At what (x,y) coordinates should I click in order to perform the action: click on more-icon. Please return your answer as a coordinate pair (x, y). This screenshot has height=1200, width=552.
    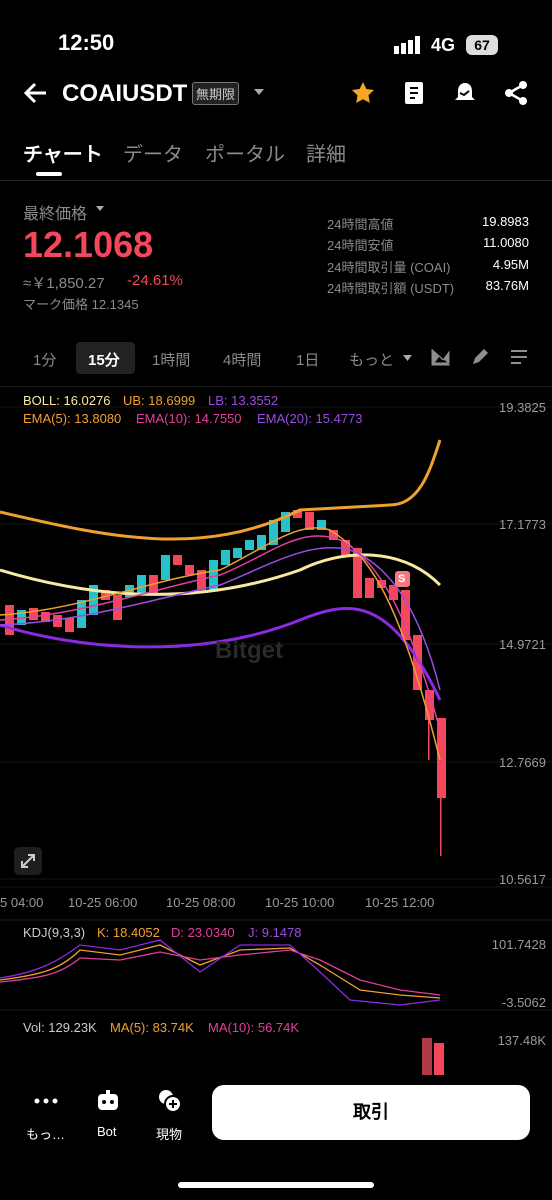
    Looking at the image, I should click on (46, 1101).